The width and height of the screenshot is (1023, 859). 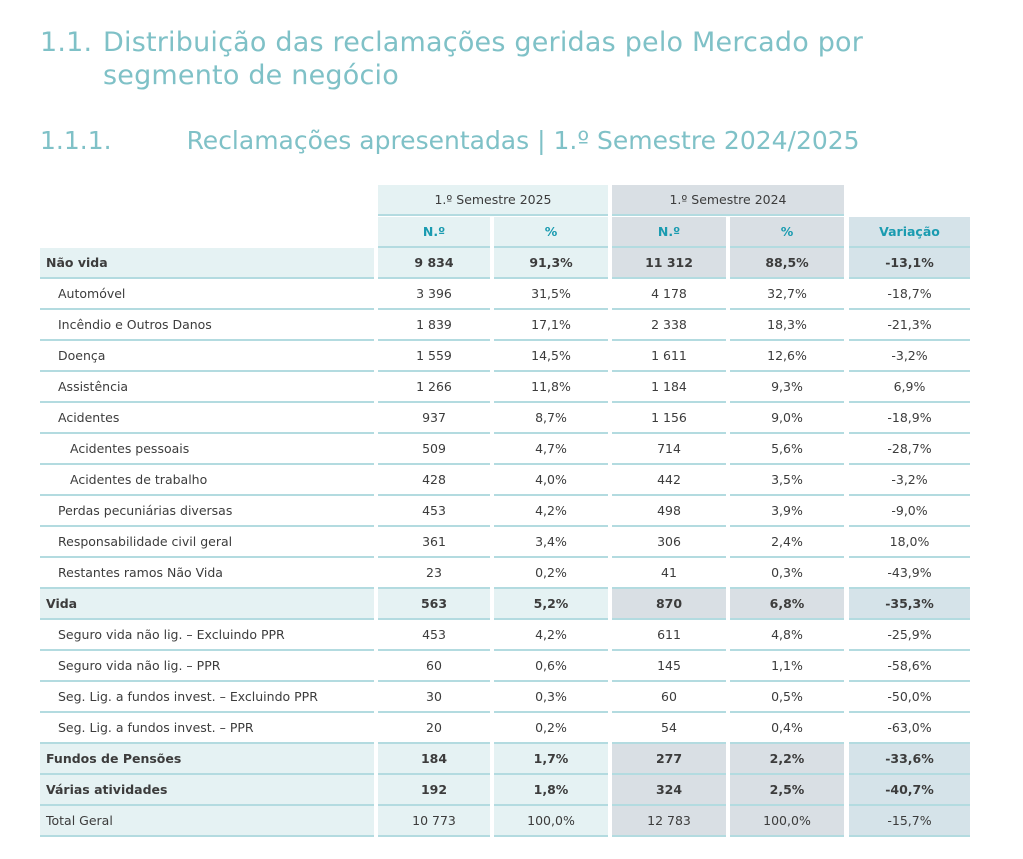 What do you see at coordinates (551, 790) in the screenshot?
I see `row-value: 1,8%` at bounding box center [551, 790].